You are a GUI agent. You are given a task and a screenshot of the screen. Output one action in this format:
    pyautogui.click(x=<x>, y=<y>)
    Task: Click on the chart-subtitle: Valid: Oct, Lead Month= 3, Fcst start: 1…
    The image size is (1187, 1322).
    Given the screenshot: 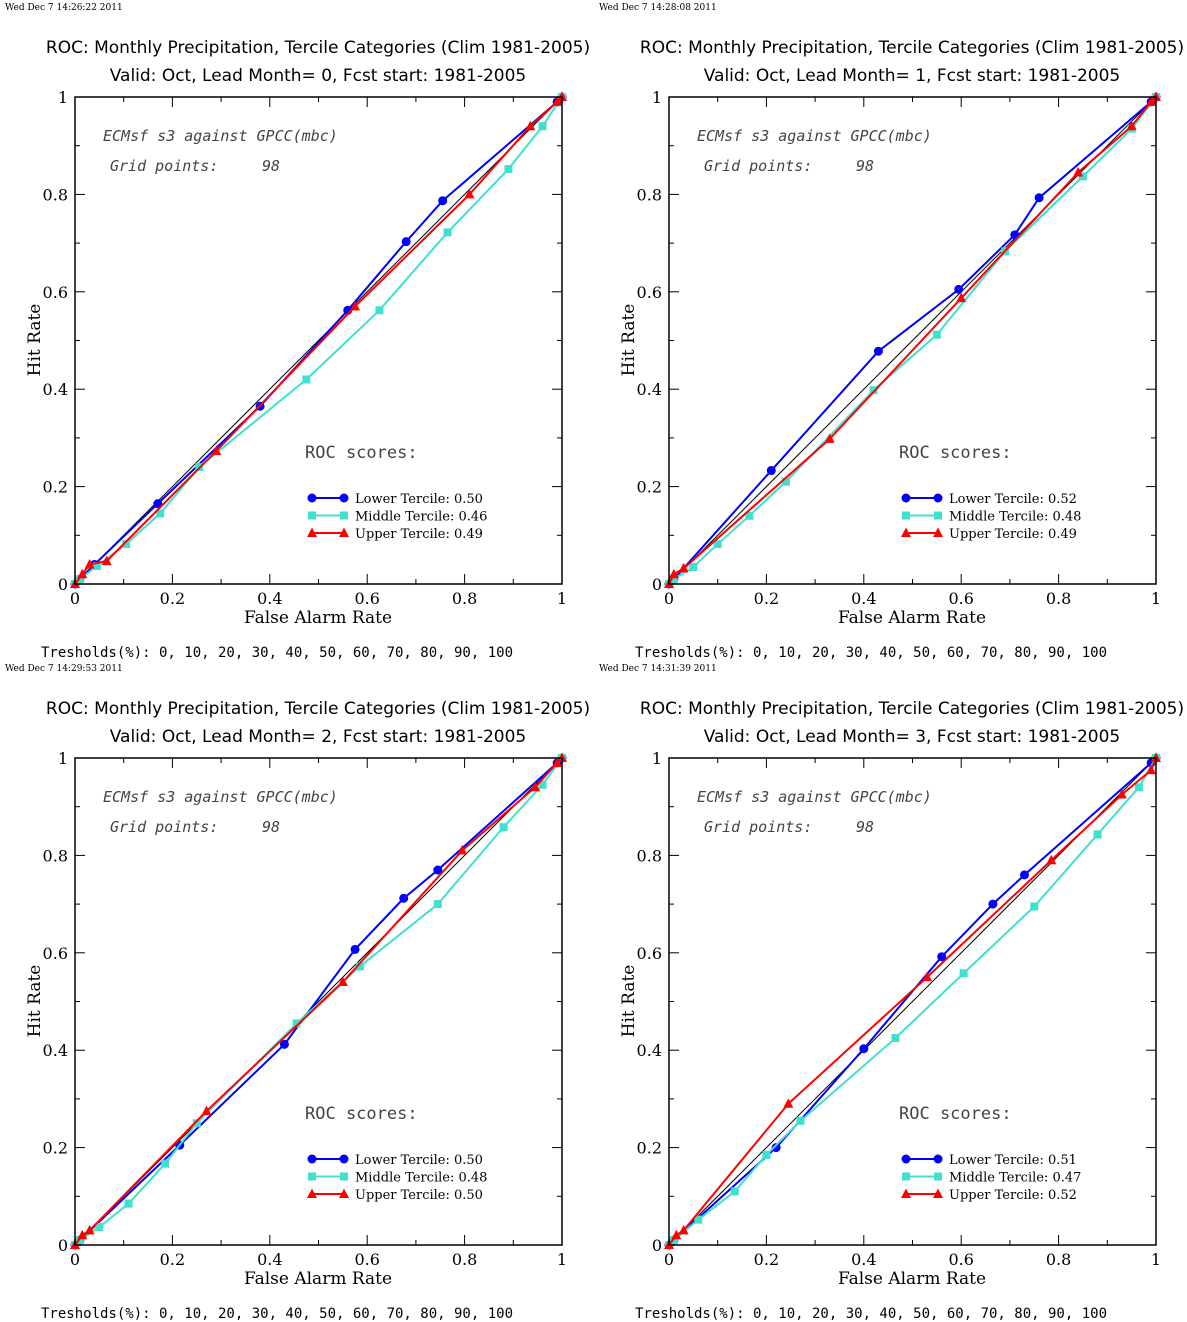 What is the action you would take?
    pyautogui.click(x=912, y=737)
    